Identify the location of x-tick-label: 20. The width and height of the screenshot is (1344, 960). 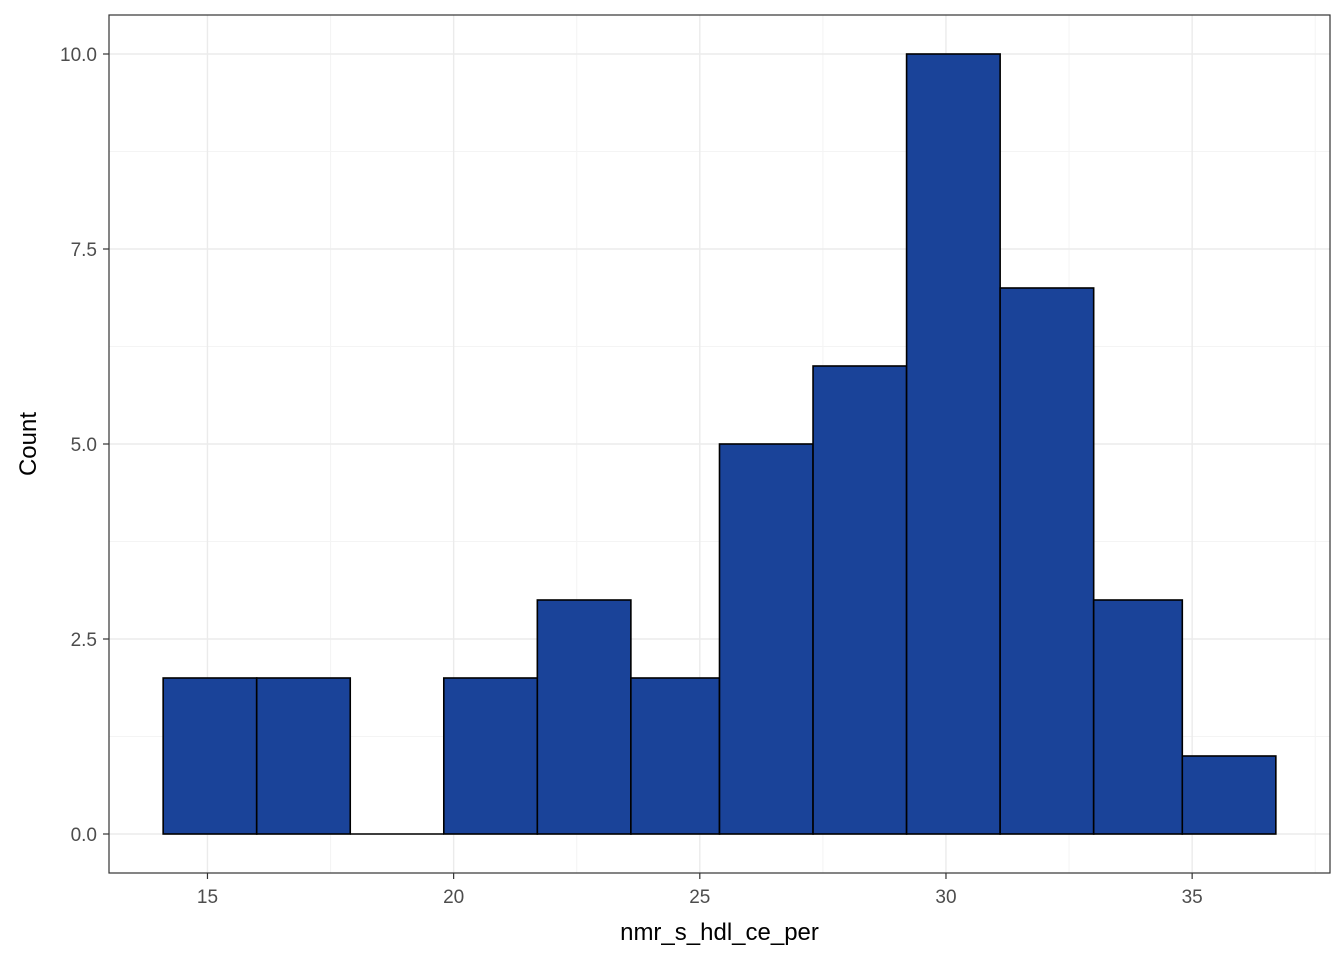
(453, 897).